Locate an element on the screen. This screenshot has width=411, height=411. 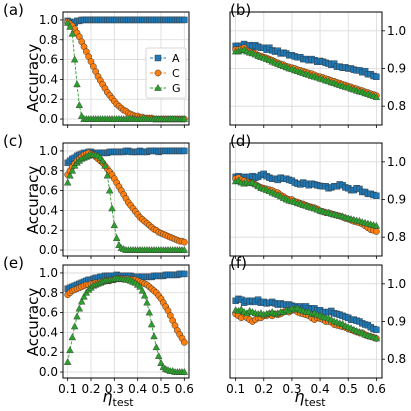
x-tick-label: 0.2 is located at coordinates (90, 389).